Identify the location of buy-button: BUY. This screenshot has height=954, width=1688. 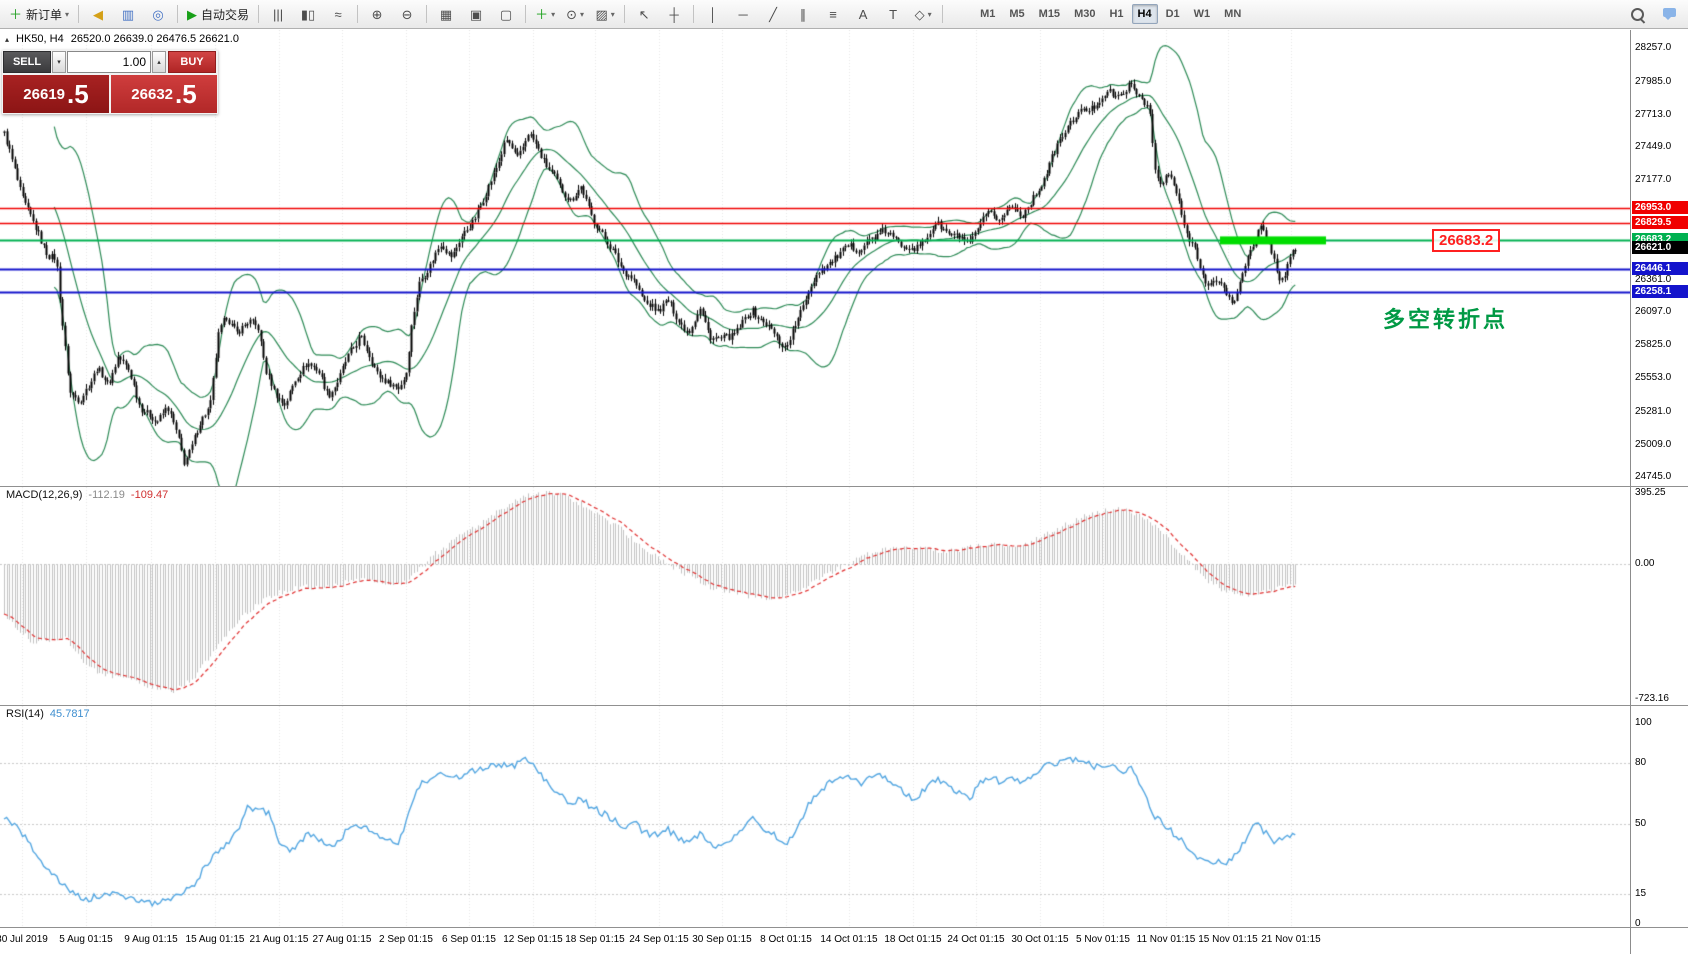
(192, 62).